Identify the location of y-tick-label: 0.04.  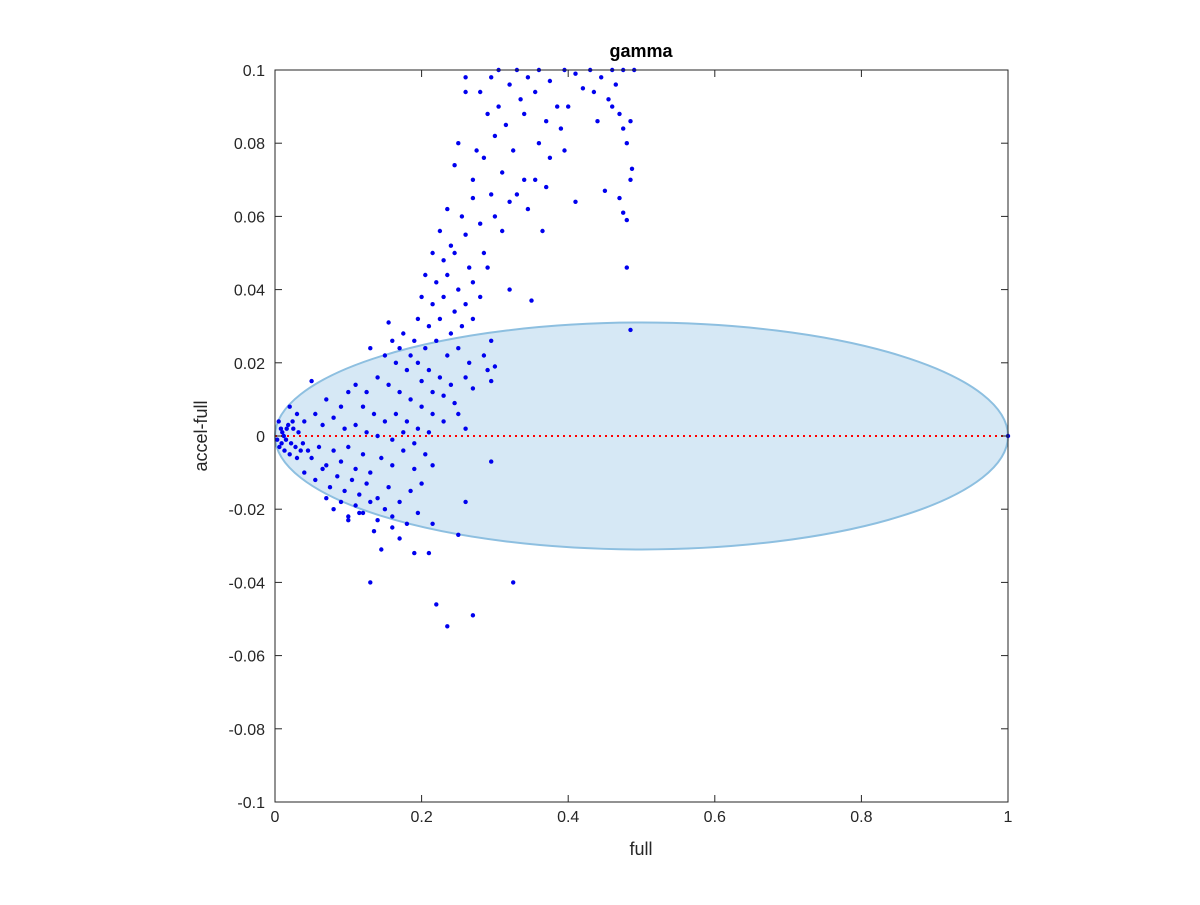
(249, 291).